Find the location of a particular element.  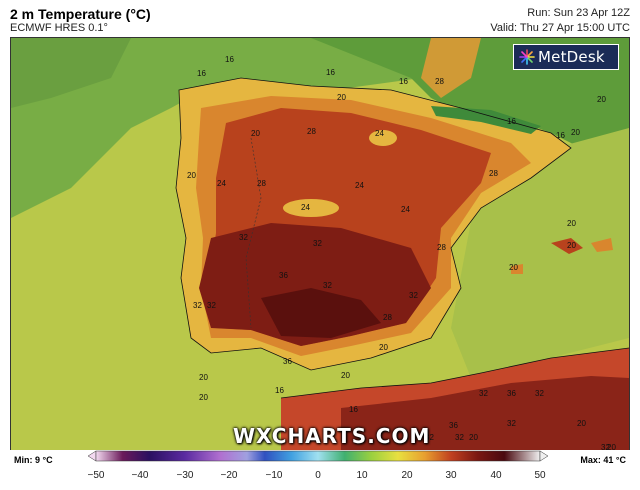

map-title: 2 m Temperature (°C) is located at coordinates (80, 14).